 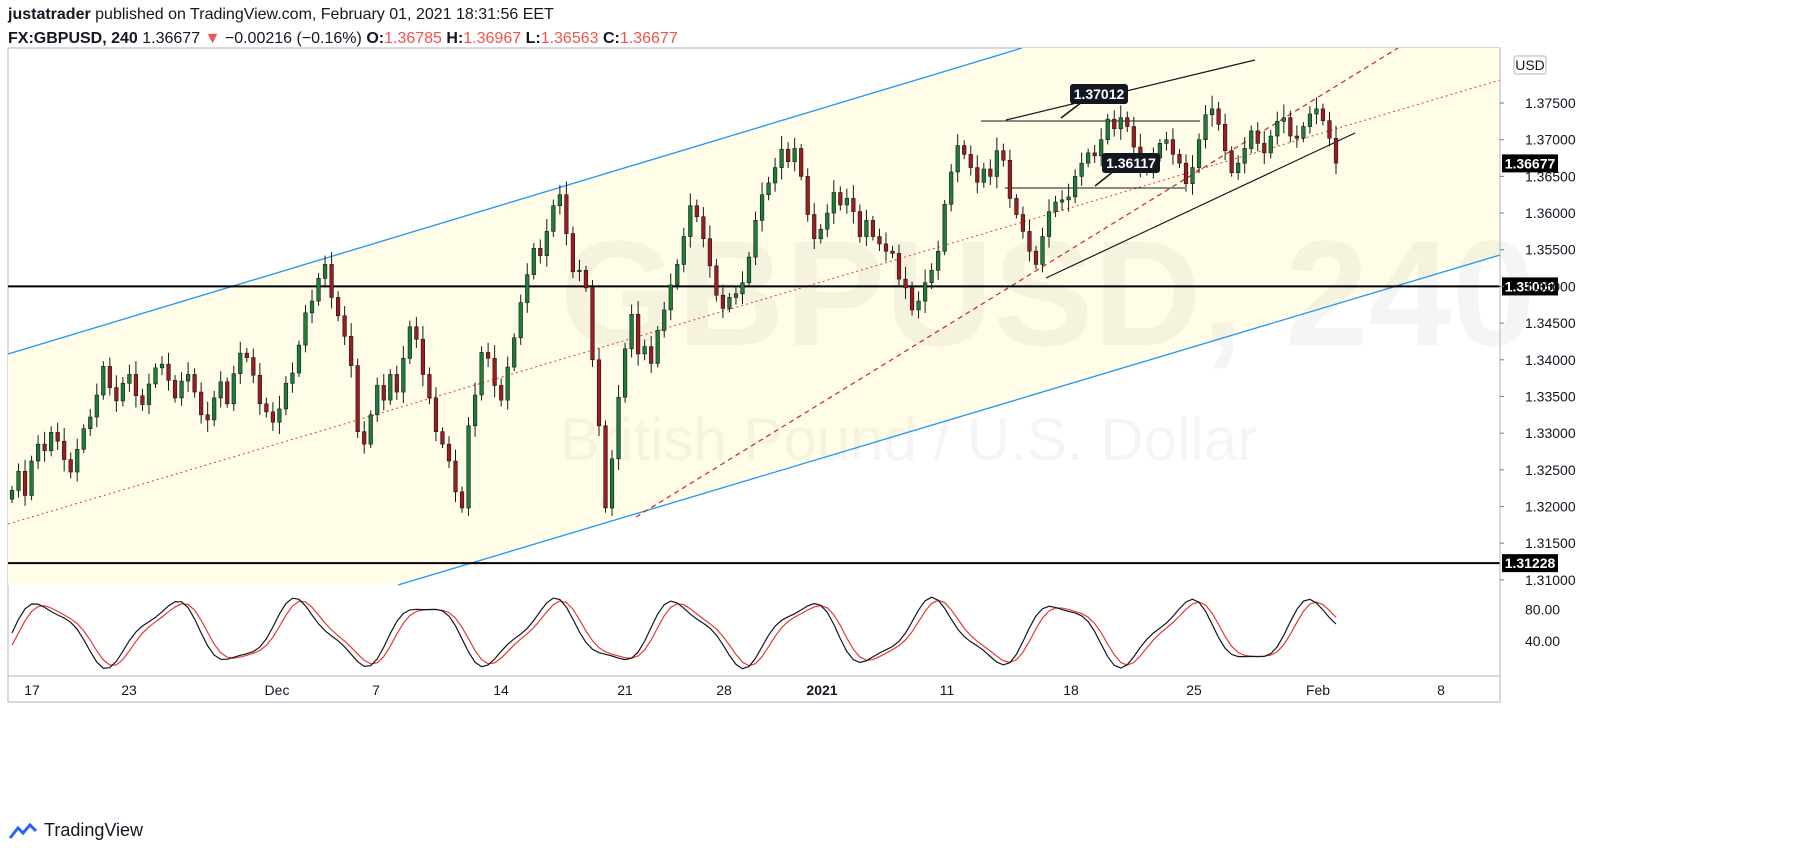 I want to click on last-price: 1.36677, so click(x=171, y=38).